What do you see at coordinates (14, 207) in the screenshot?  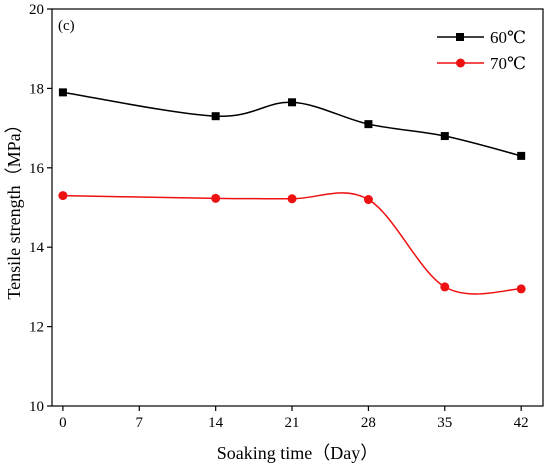 I see `y-axis-title: Tensile strength（MPa）` at bounding box center [14, 207].